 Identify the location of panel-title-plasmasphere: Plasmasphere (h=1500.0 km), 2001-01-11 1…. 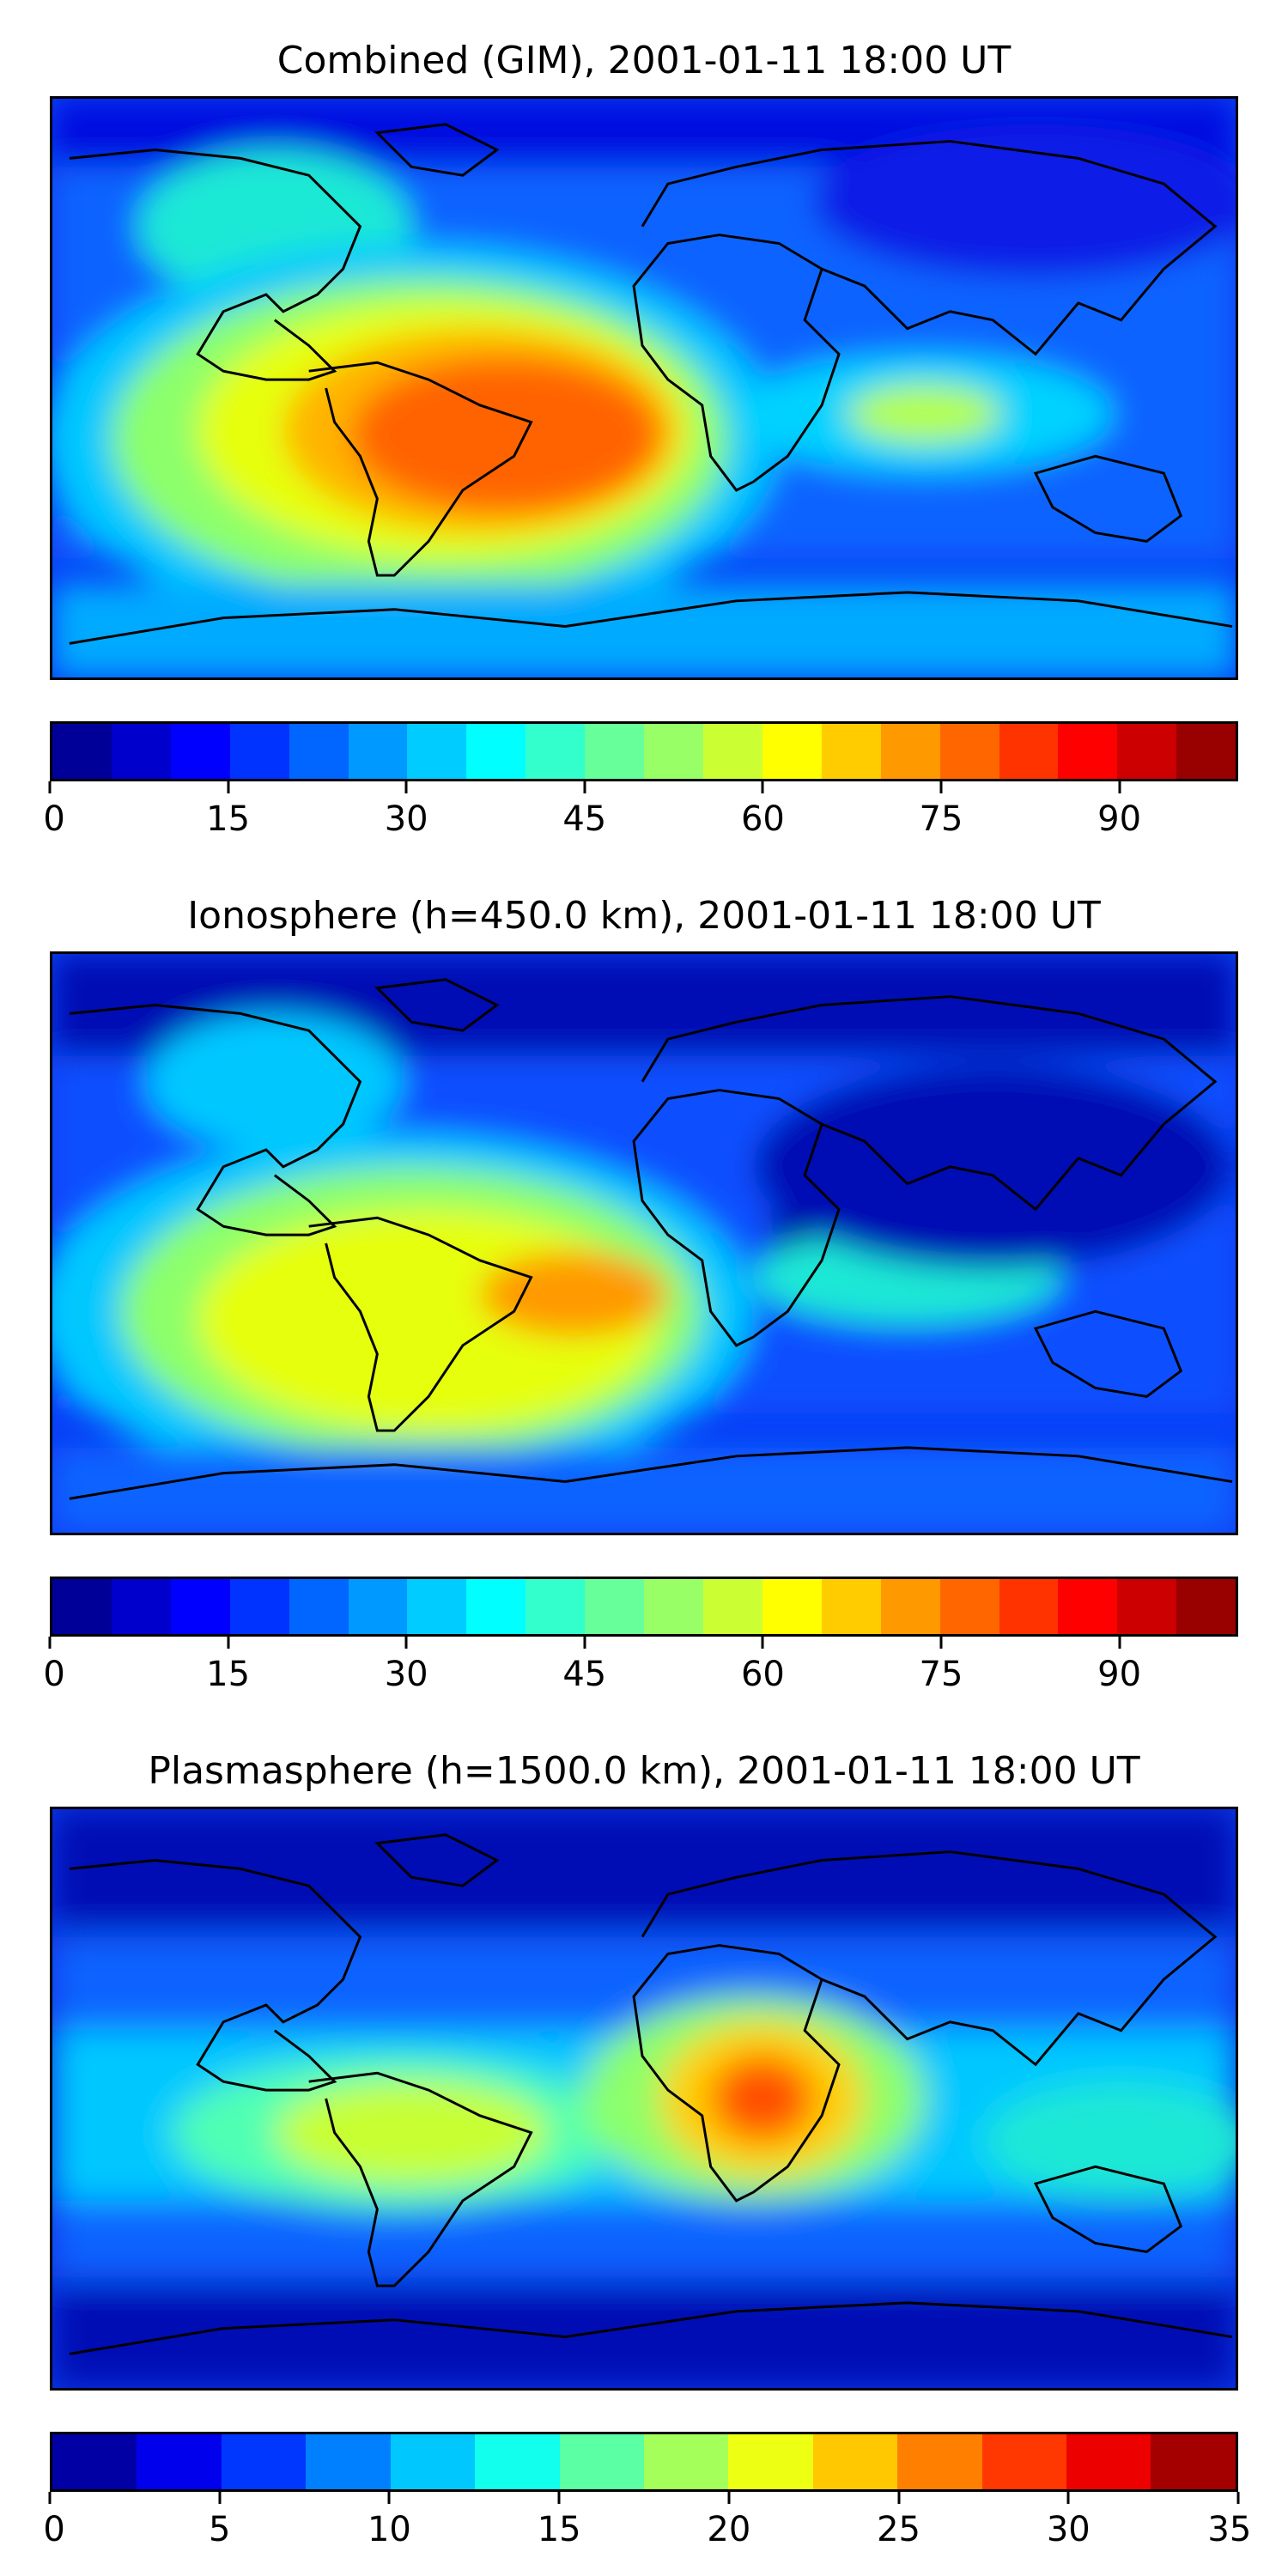
(644, 1771).